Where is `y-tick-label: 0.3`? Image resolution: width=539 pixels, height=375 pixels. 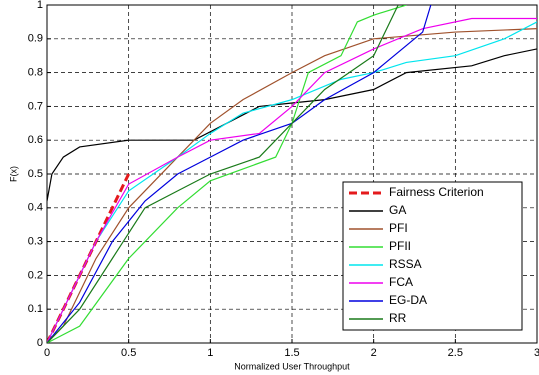
y-tick-label: 0.3 is located at coordinates (35, 242).